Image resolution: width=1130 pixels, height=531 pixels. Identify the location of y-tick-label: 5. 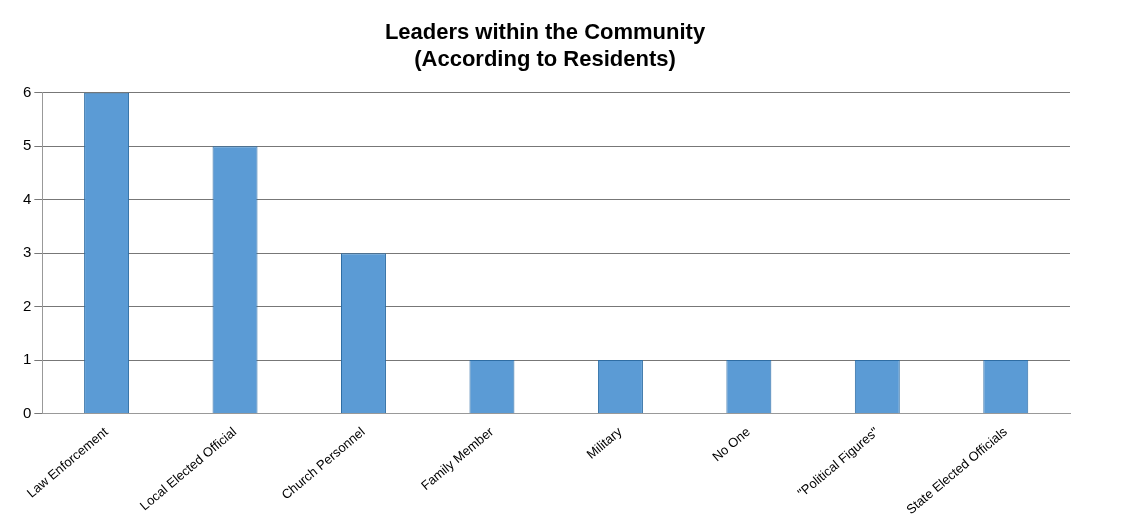
(27, 145).